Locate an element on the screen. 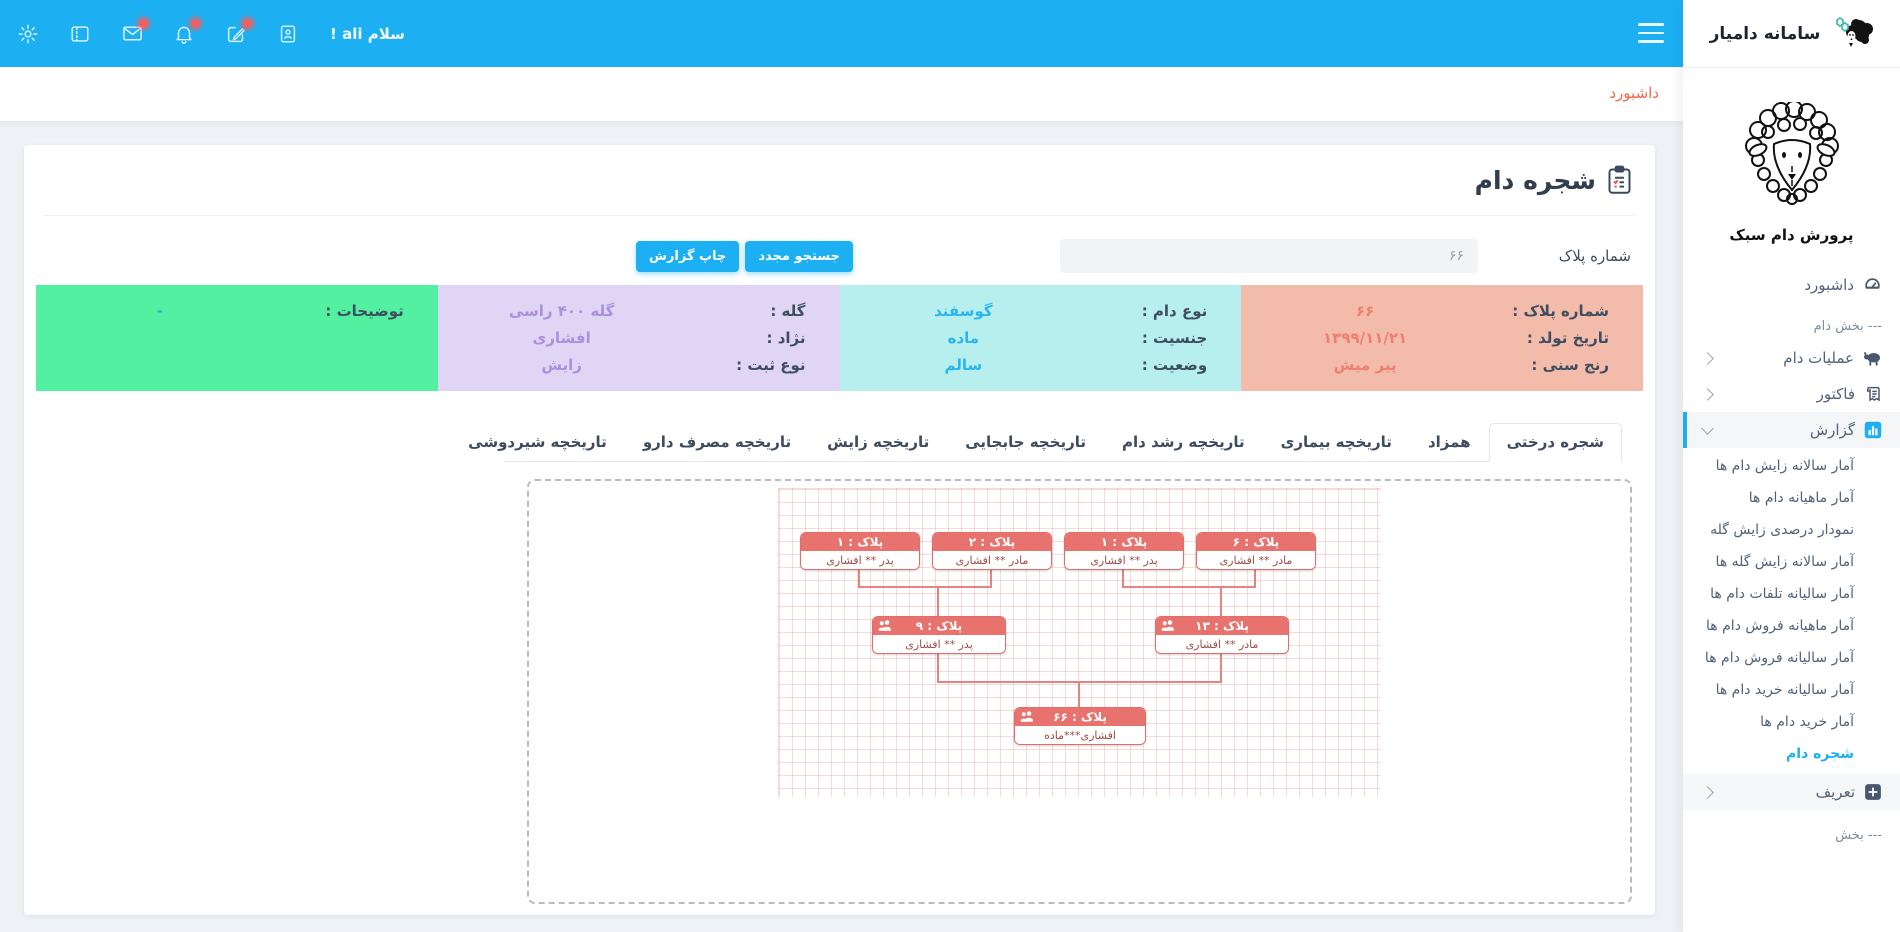 This screenshot has height=932, width=1900. clipboard-icon is located at coordinates (1619, 179).